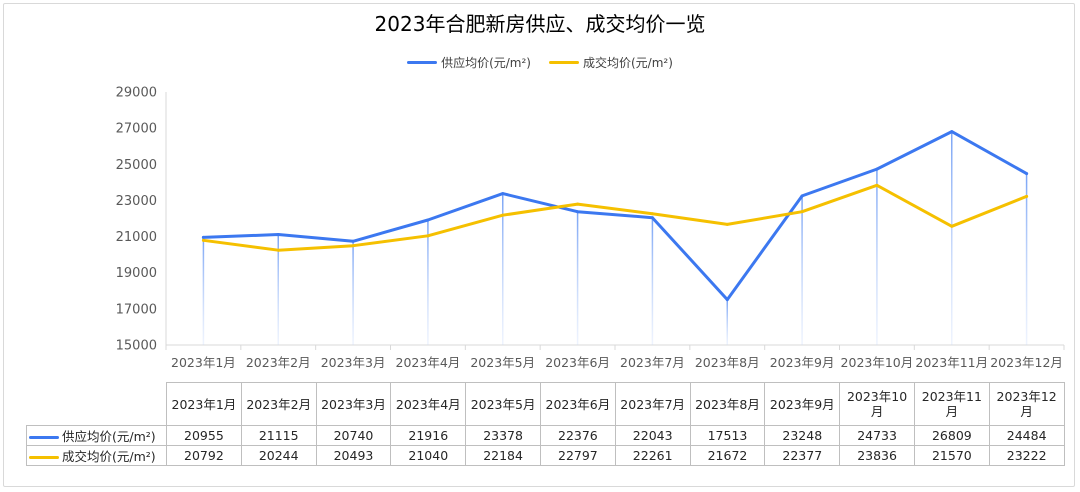 This screenshot has width=1080, height=492. I want to click on data-table-cell: 22376, so click(577, 435).